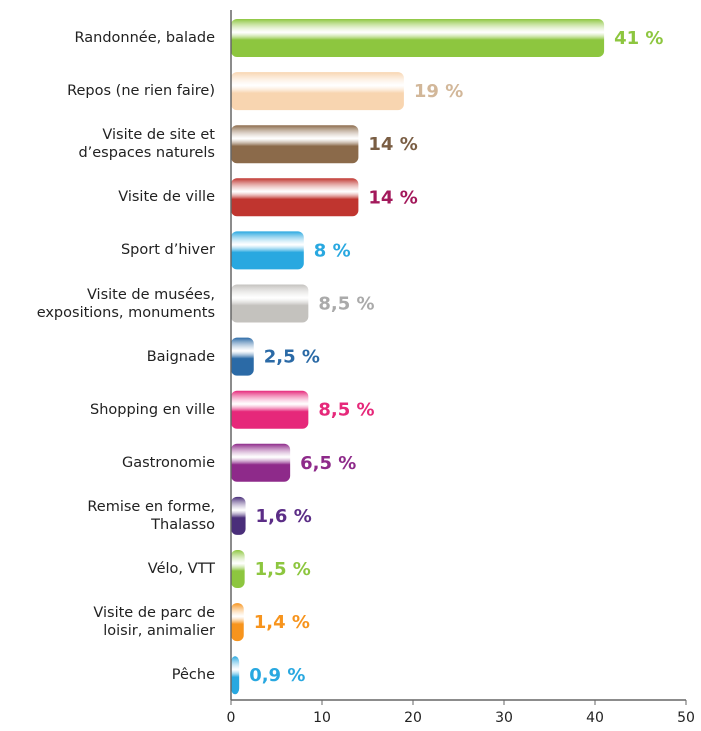 The height and width of the screenshot is (731, 701). I want to click on category-label: Vélo, VTT, so click(181, 569).